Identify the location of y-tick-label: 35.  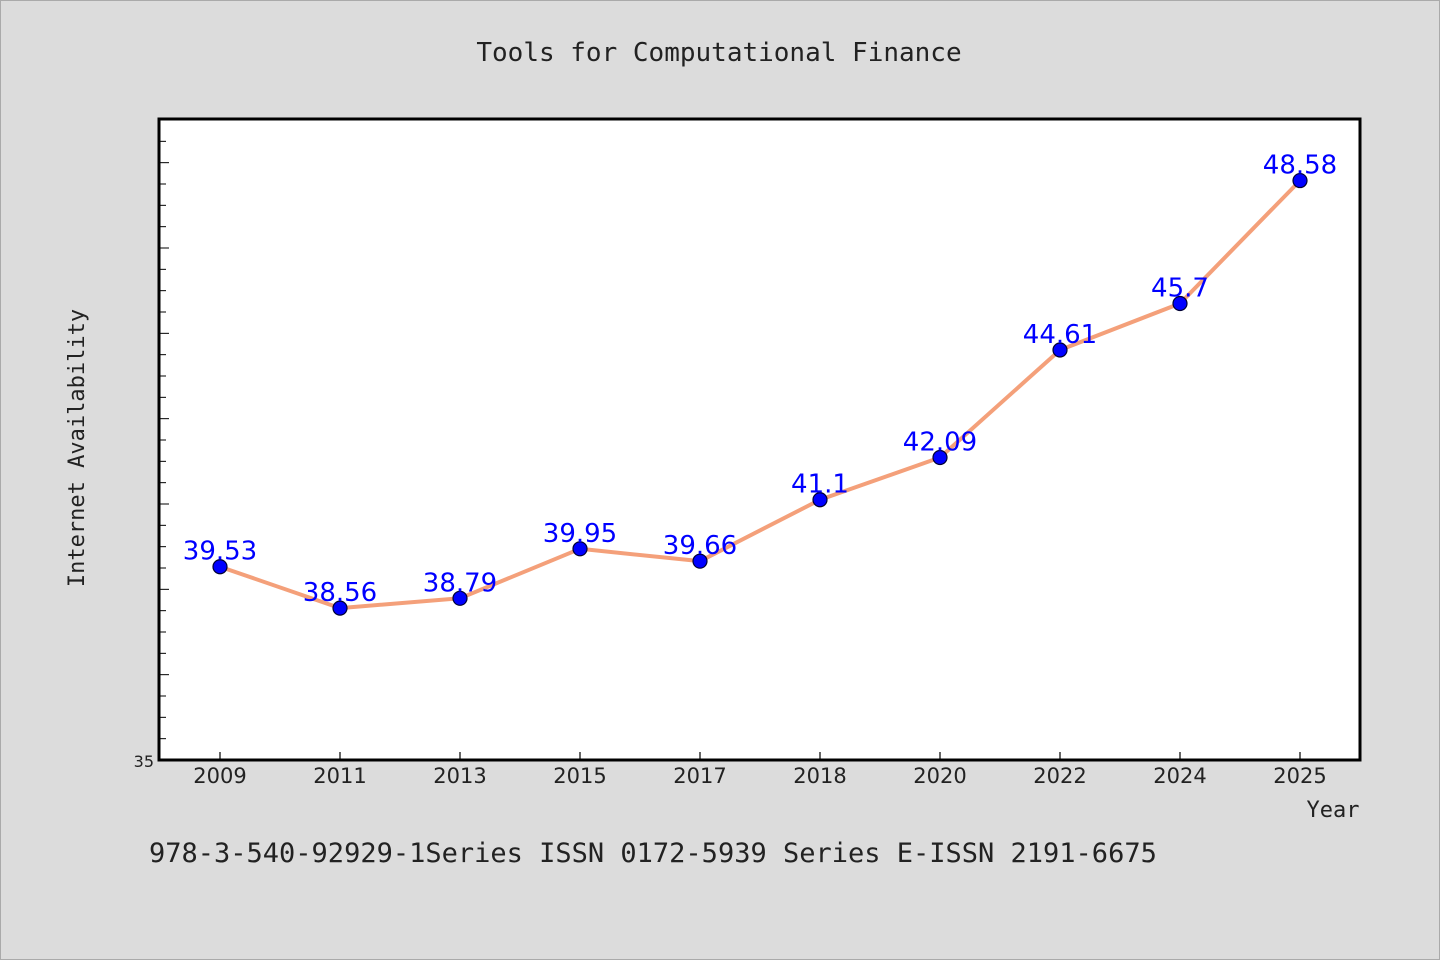
(144, 761).